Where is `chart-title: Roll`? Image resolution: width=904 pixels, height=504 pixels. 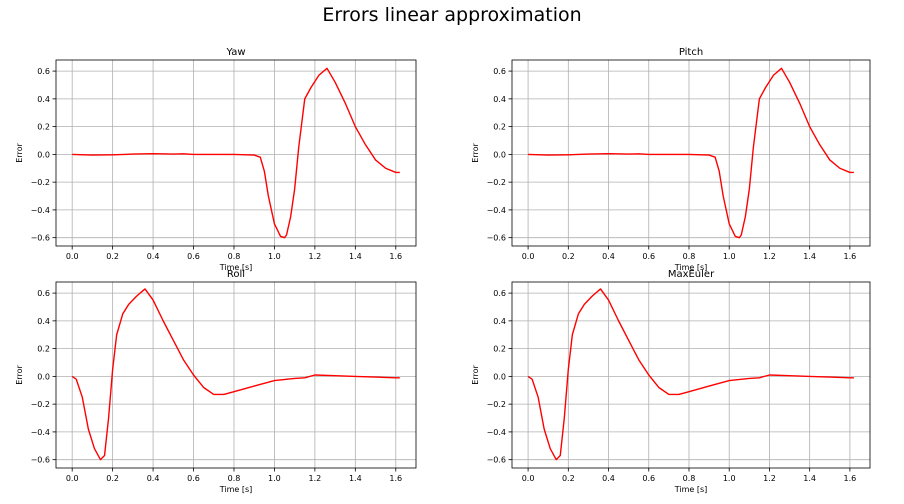 chart-title: Roll is located at coordinates (236, 274).